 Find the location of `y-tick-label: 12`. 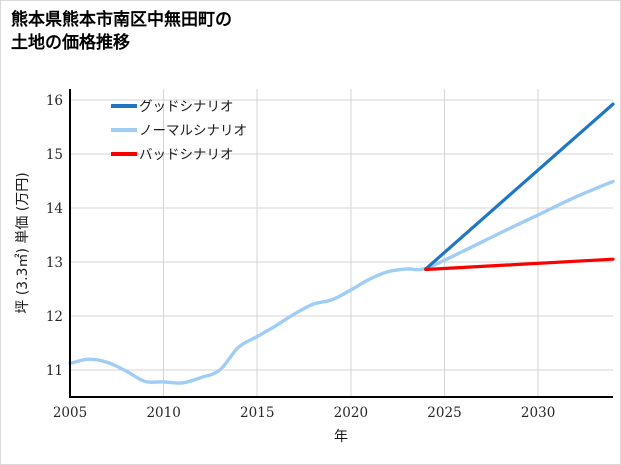

y-tick-label: 12 is located at coordinates (54, 317).